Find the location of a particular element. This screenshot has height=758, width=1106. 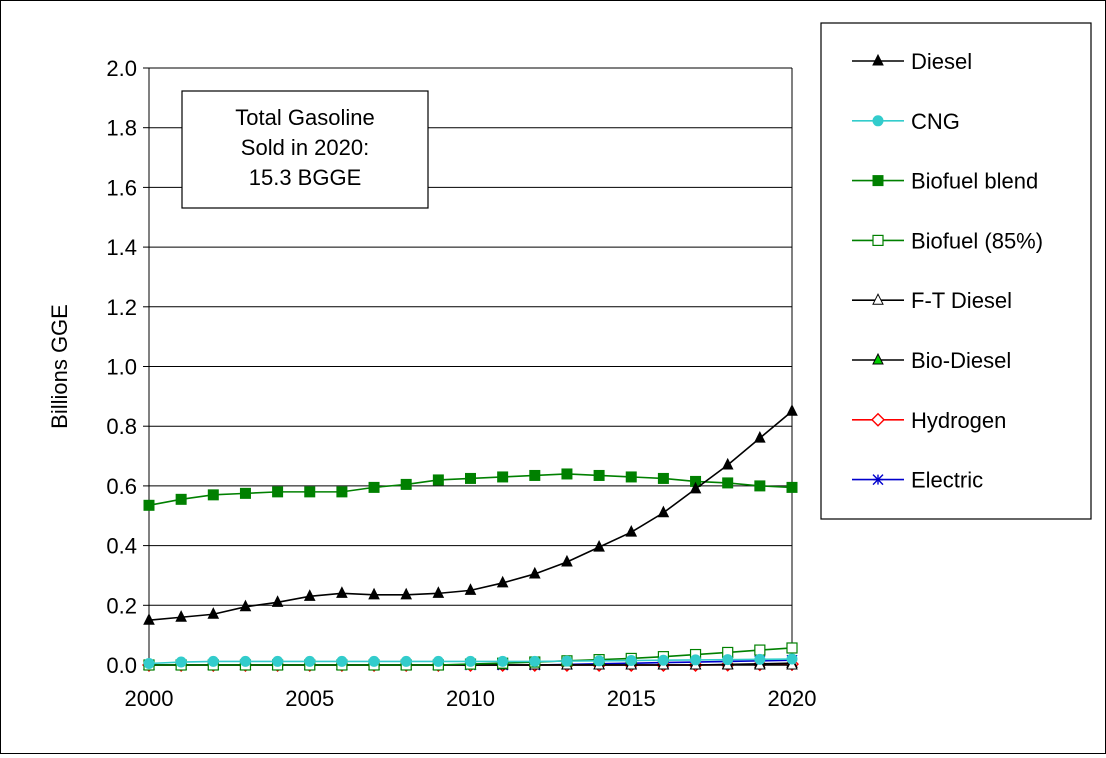

x-tick-label: 2020 is located at coordinates (792, 698).